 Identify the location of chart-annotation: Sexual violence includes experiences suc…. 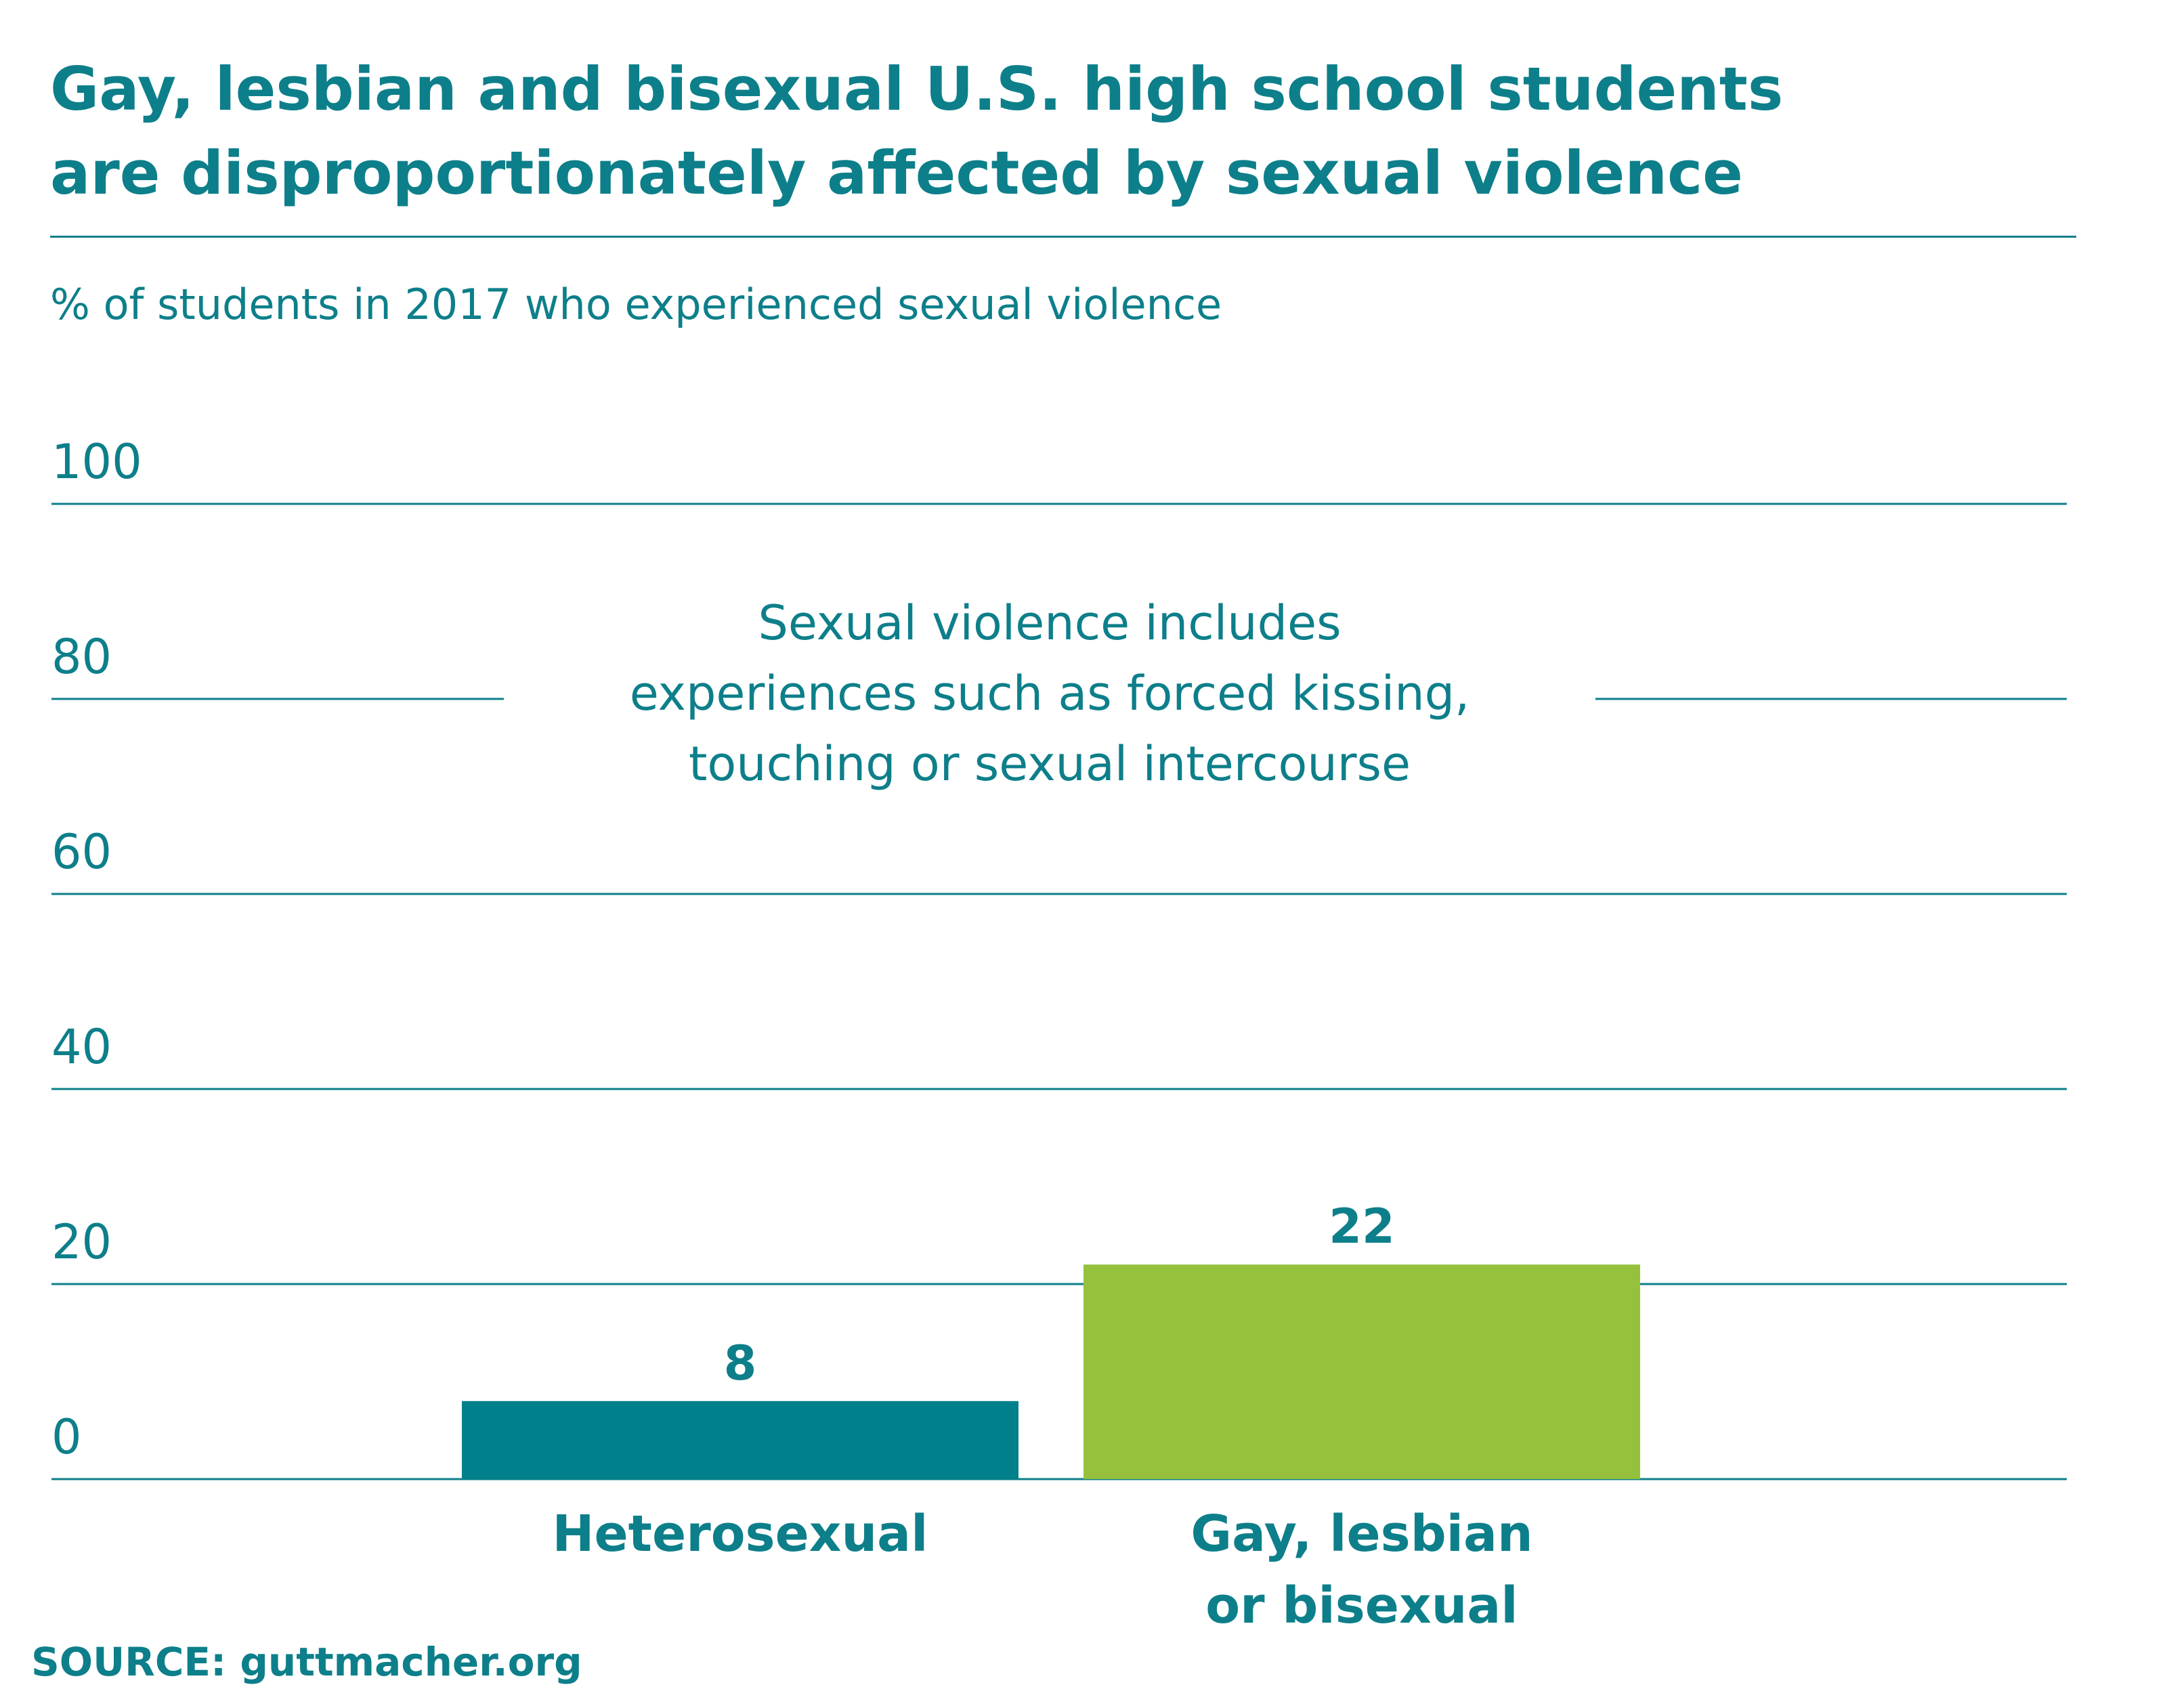
(1049, 694).